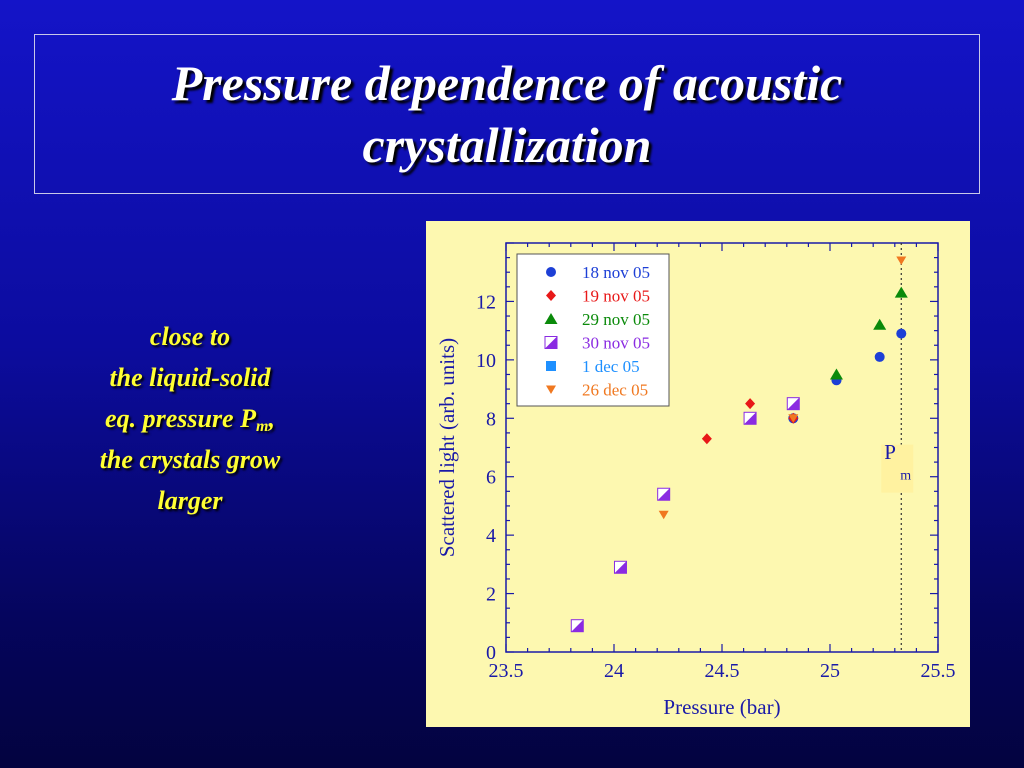  Describe the element at coordinates (905, 476) in the screenshot. I see `pm-label-subscript: m` at that location.